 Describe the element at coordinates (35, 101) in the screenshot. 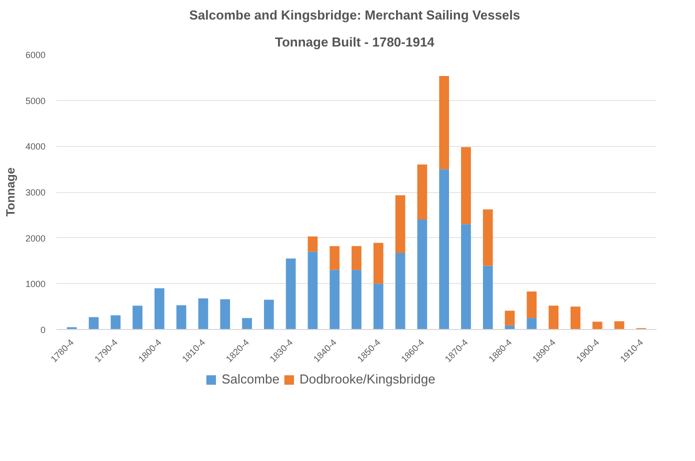

I see `y-tick-label: 5000` at that location.